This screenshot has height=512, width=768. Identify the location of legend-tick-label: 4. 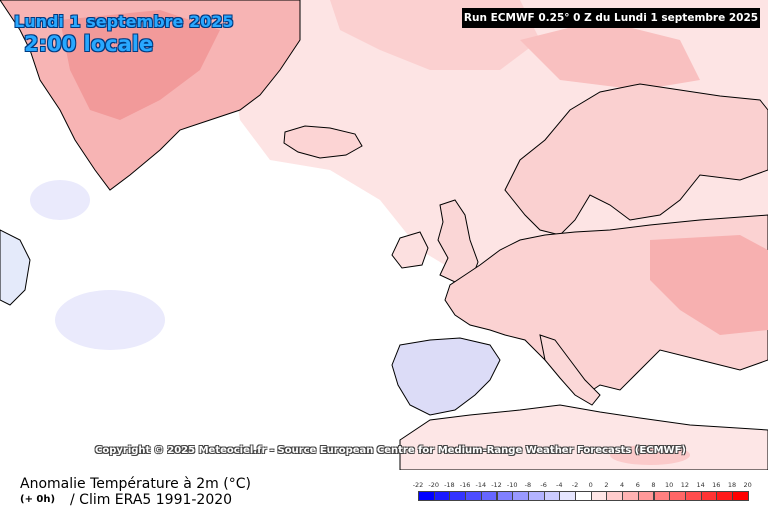
(622, 485).